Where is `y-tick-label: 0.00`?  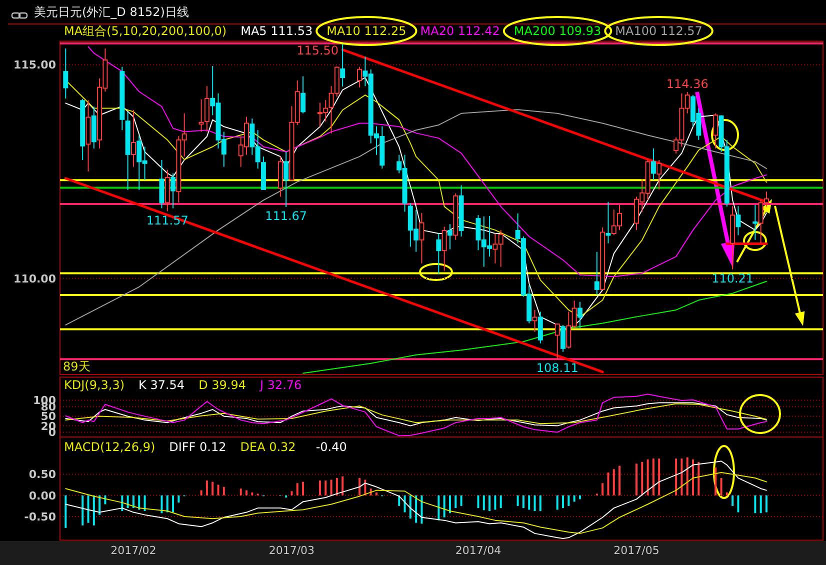 y-tick-label: 0.00 is located at coordinates (42, 495).